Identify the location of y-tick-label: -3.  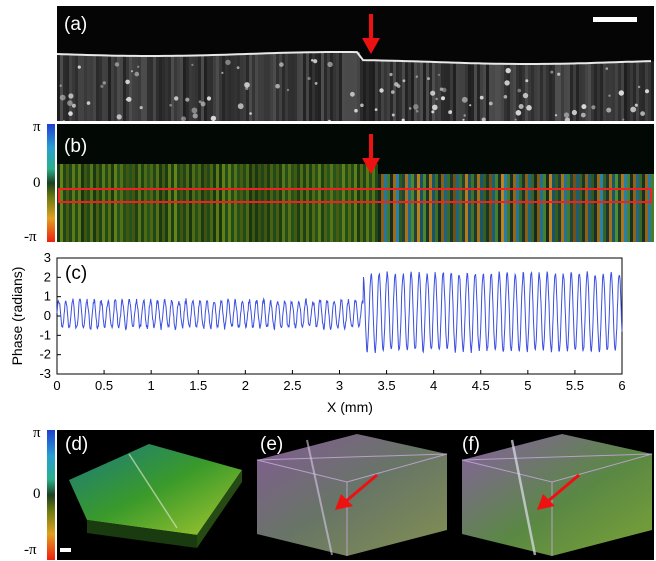
(45, 373).